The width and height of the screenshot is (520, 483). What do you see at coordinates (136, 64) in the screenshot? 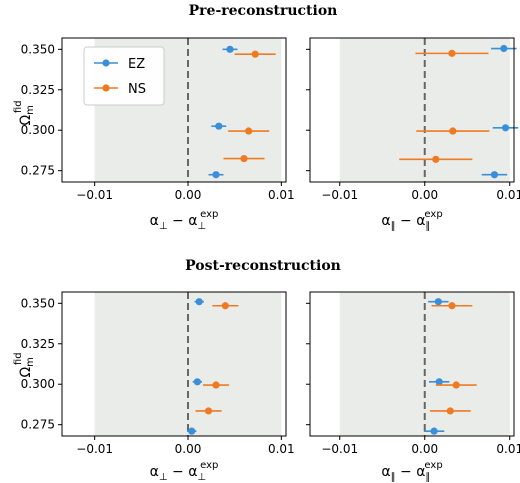
I see `legend-label-ez: EZ` at bounding box center [136, 64].